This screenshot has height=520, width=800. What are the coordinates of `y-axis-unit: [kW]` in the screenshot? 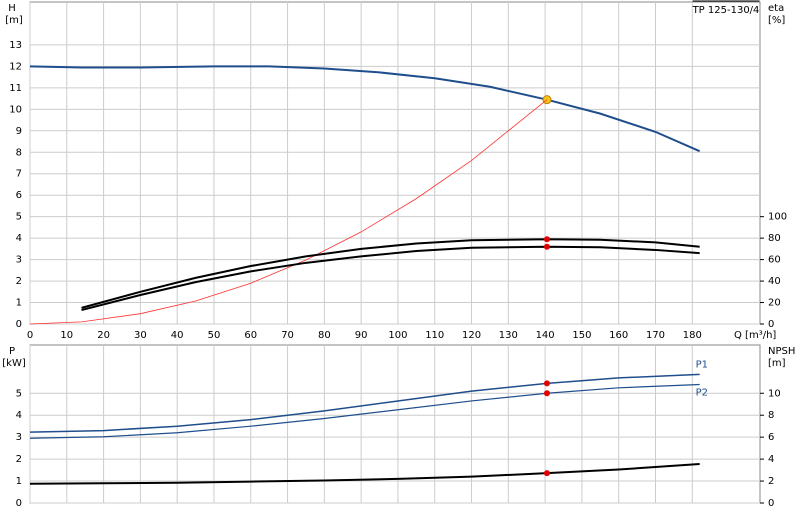 It's located at (14, 363).